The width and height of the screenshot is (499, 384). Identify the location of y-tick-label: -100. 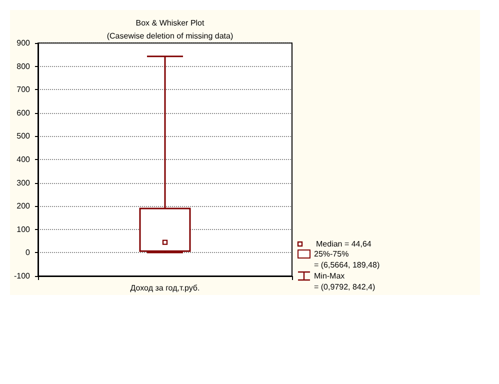
(22, 276).